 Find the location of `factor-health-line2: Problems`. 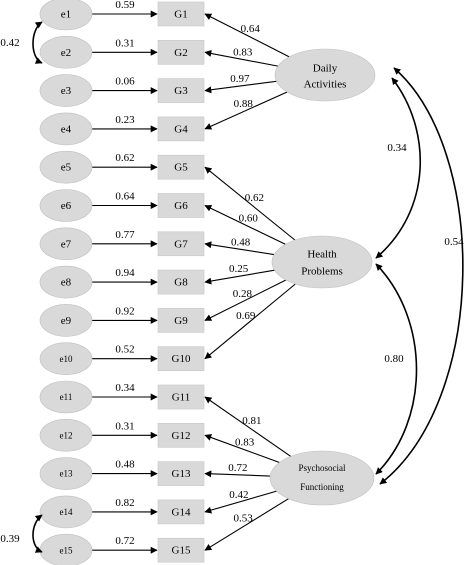

factor-health-line2: Problems is located at coordinates (322, 272).